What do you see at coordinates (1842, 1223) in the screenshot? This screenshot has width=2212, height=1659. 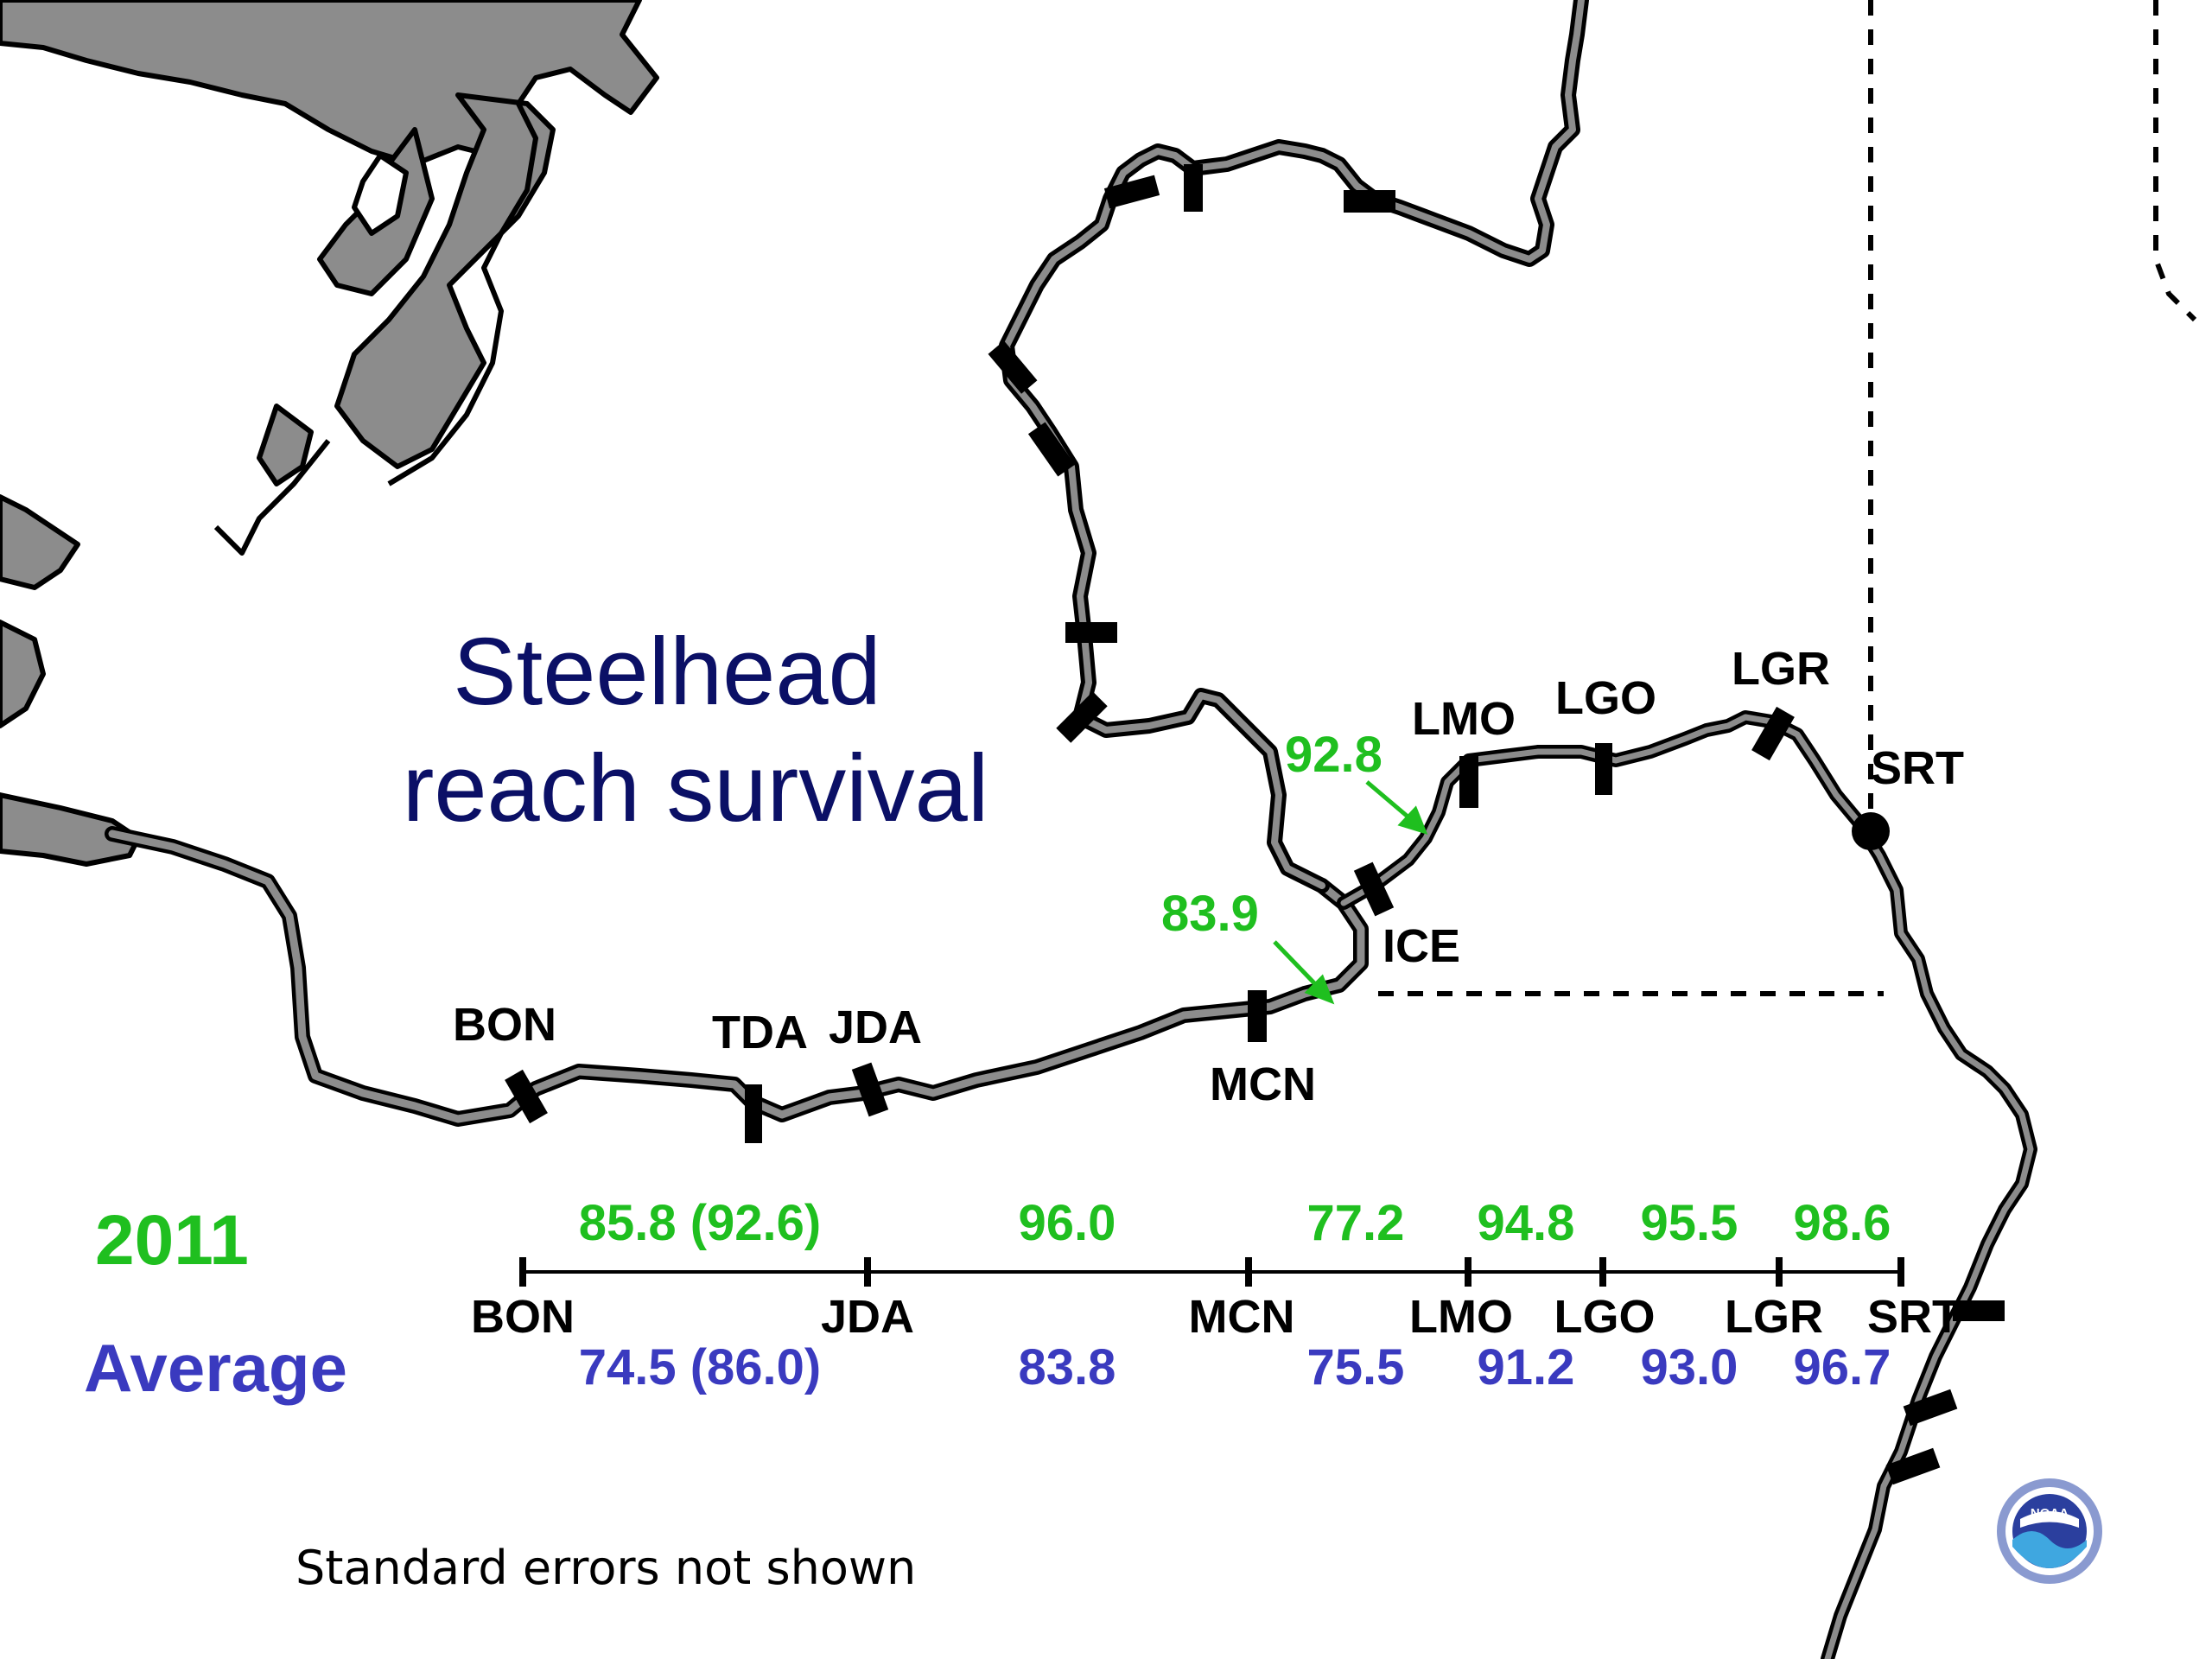 I see `timeline-year-value: 98.6` at bounding box center [1842, 1223].